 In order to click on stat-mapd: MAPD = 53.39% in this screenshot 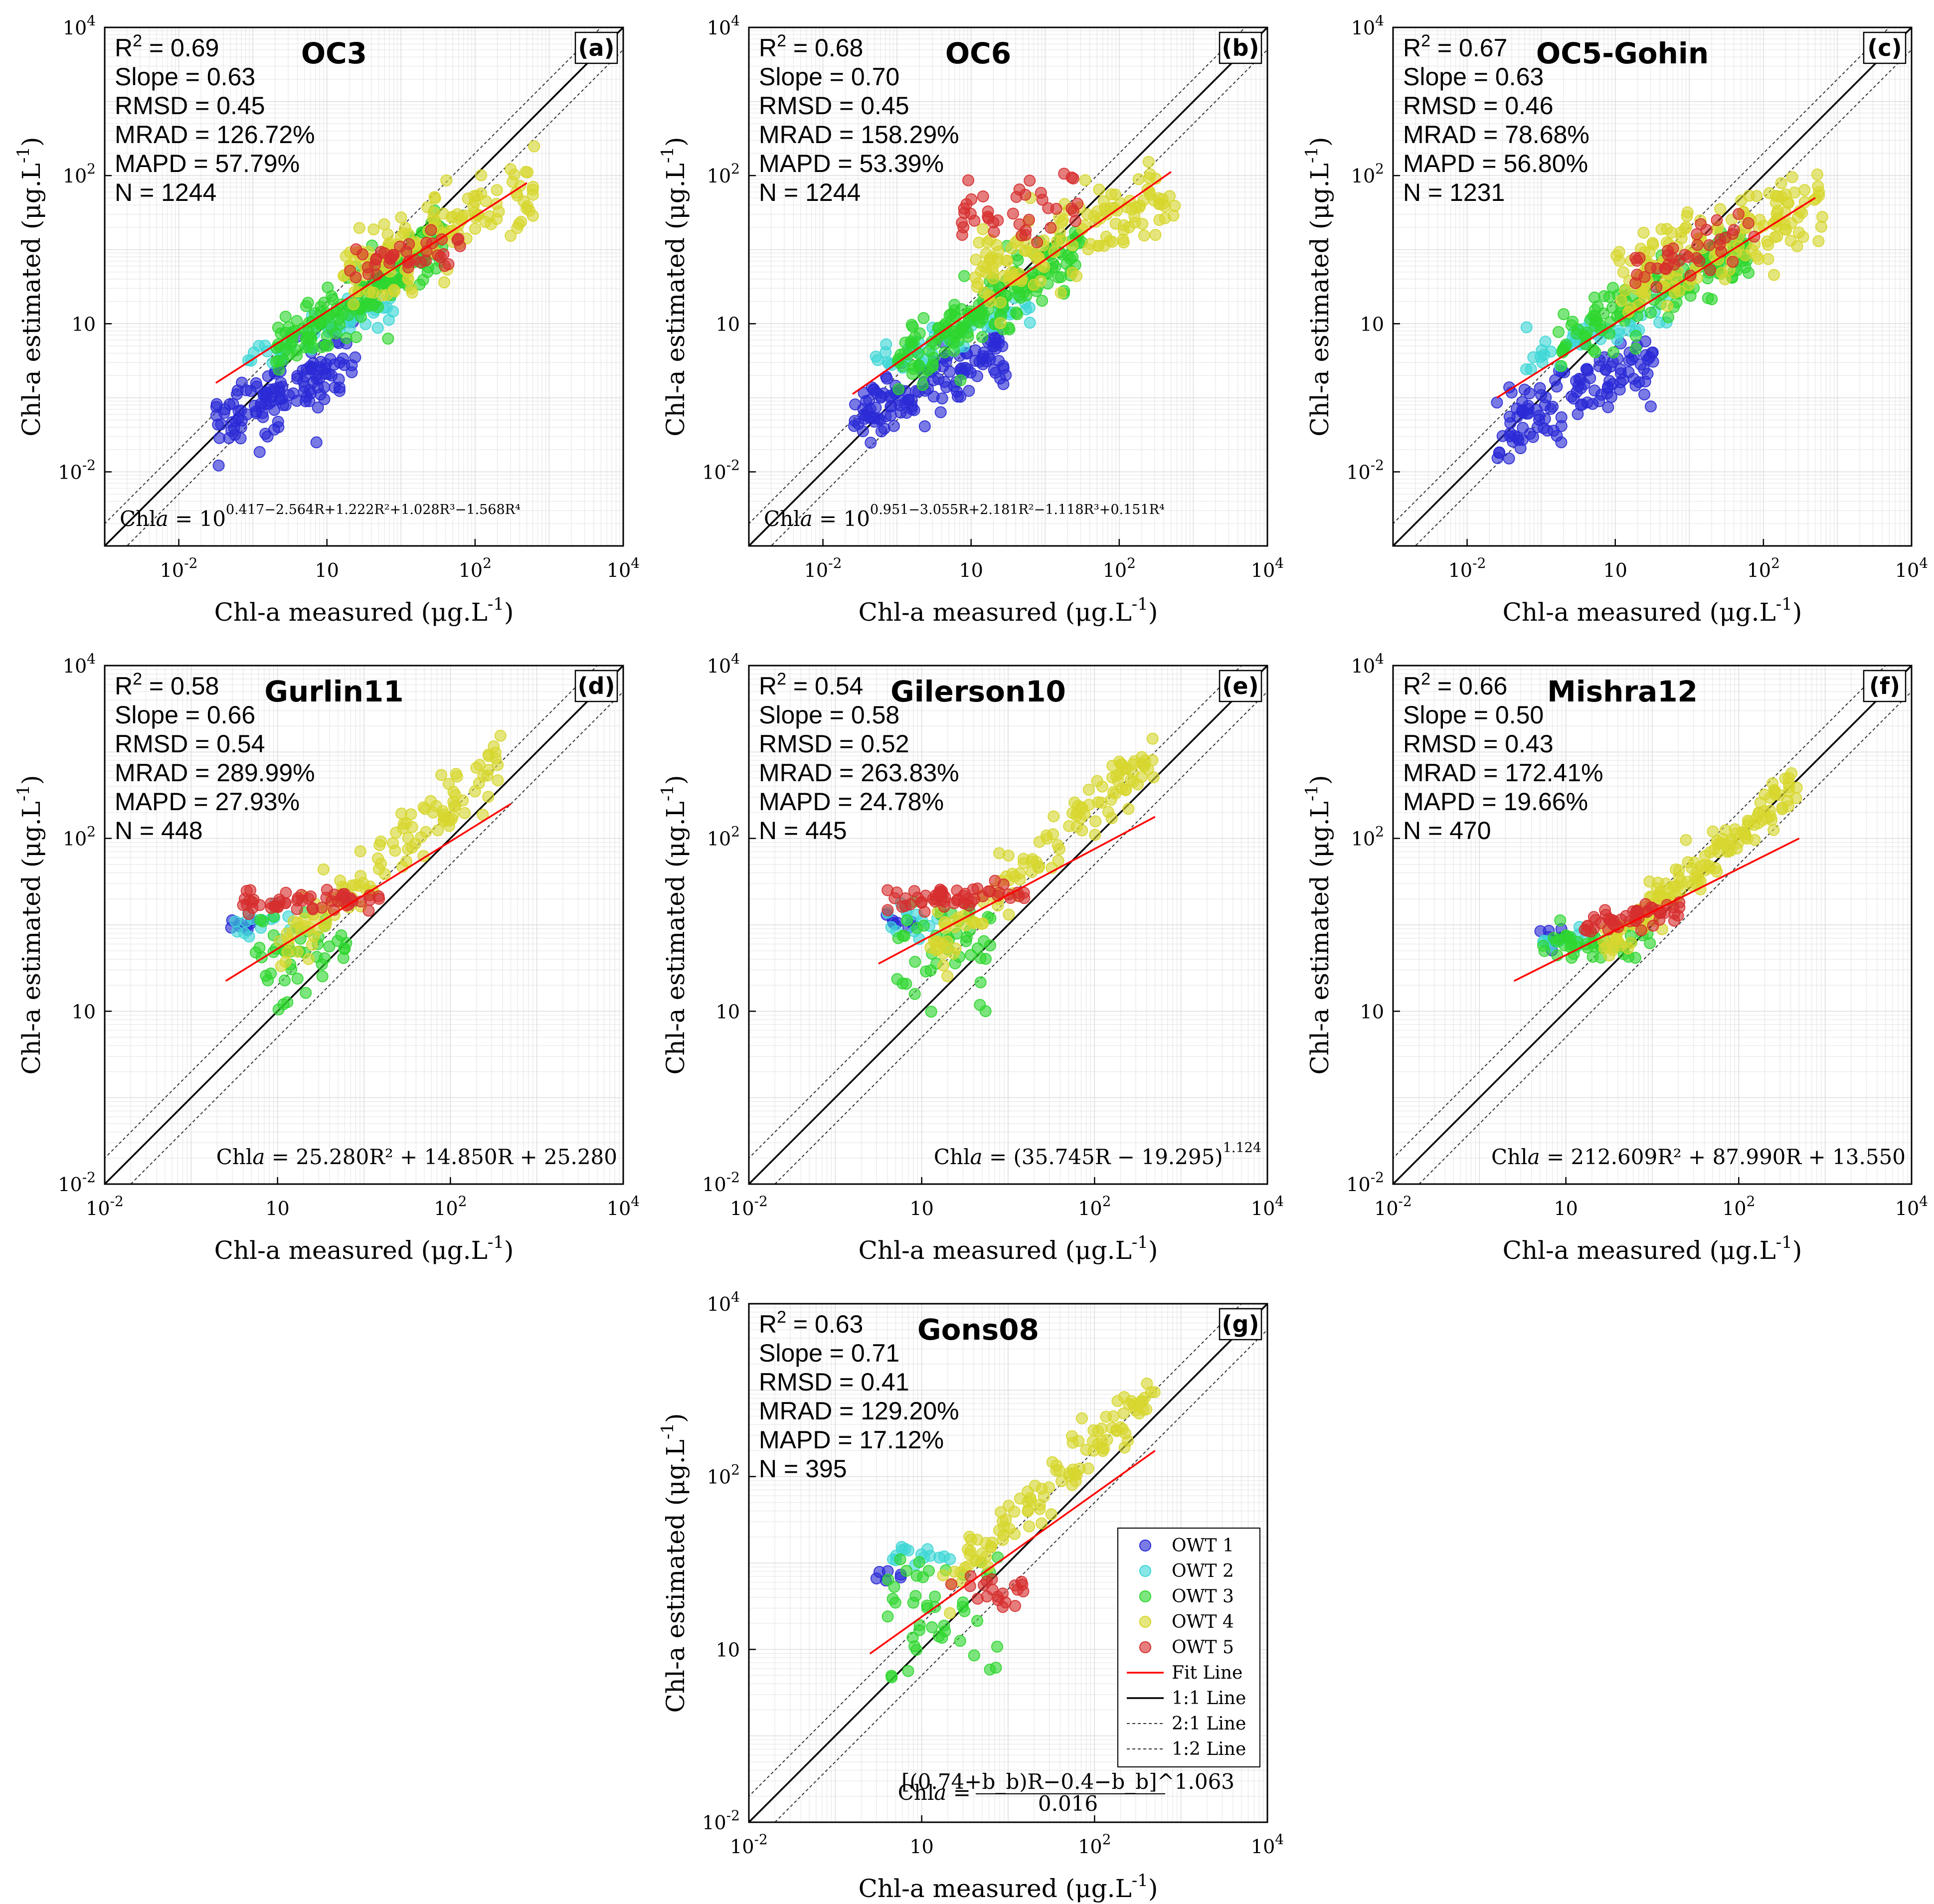, I will do `click(851, 164)`.